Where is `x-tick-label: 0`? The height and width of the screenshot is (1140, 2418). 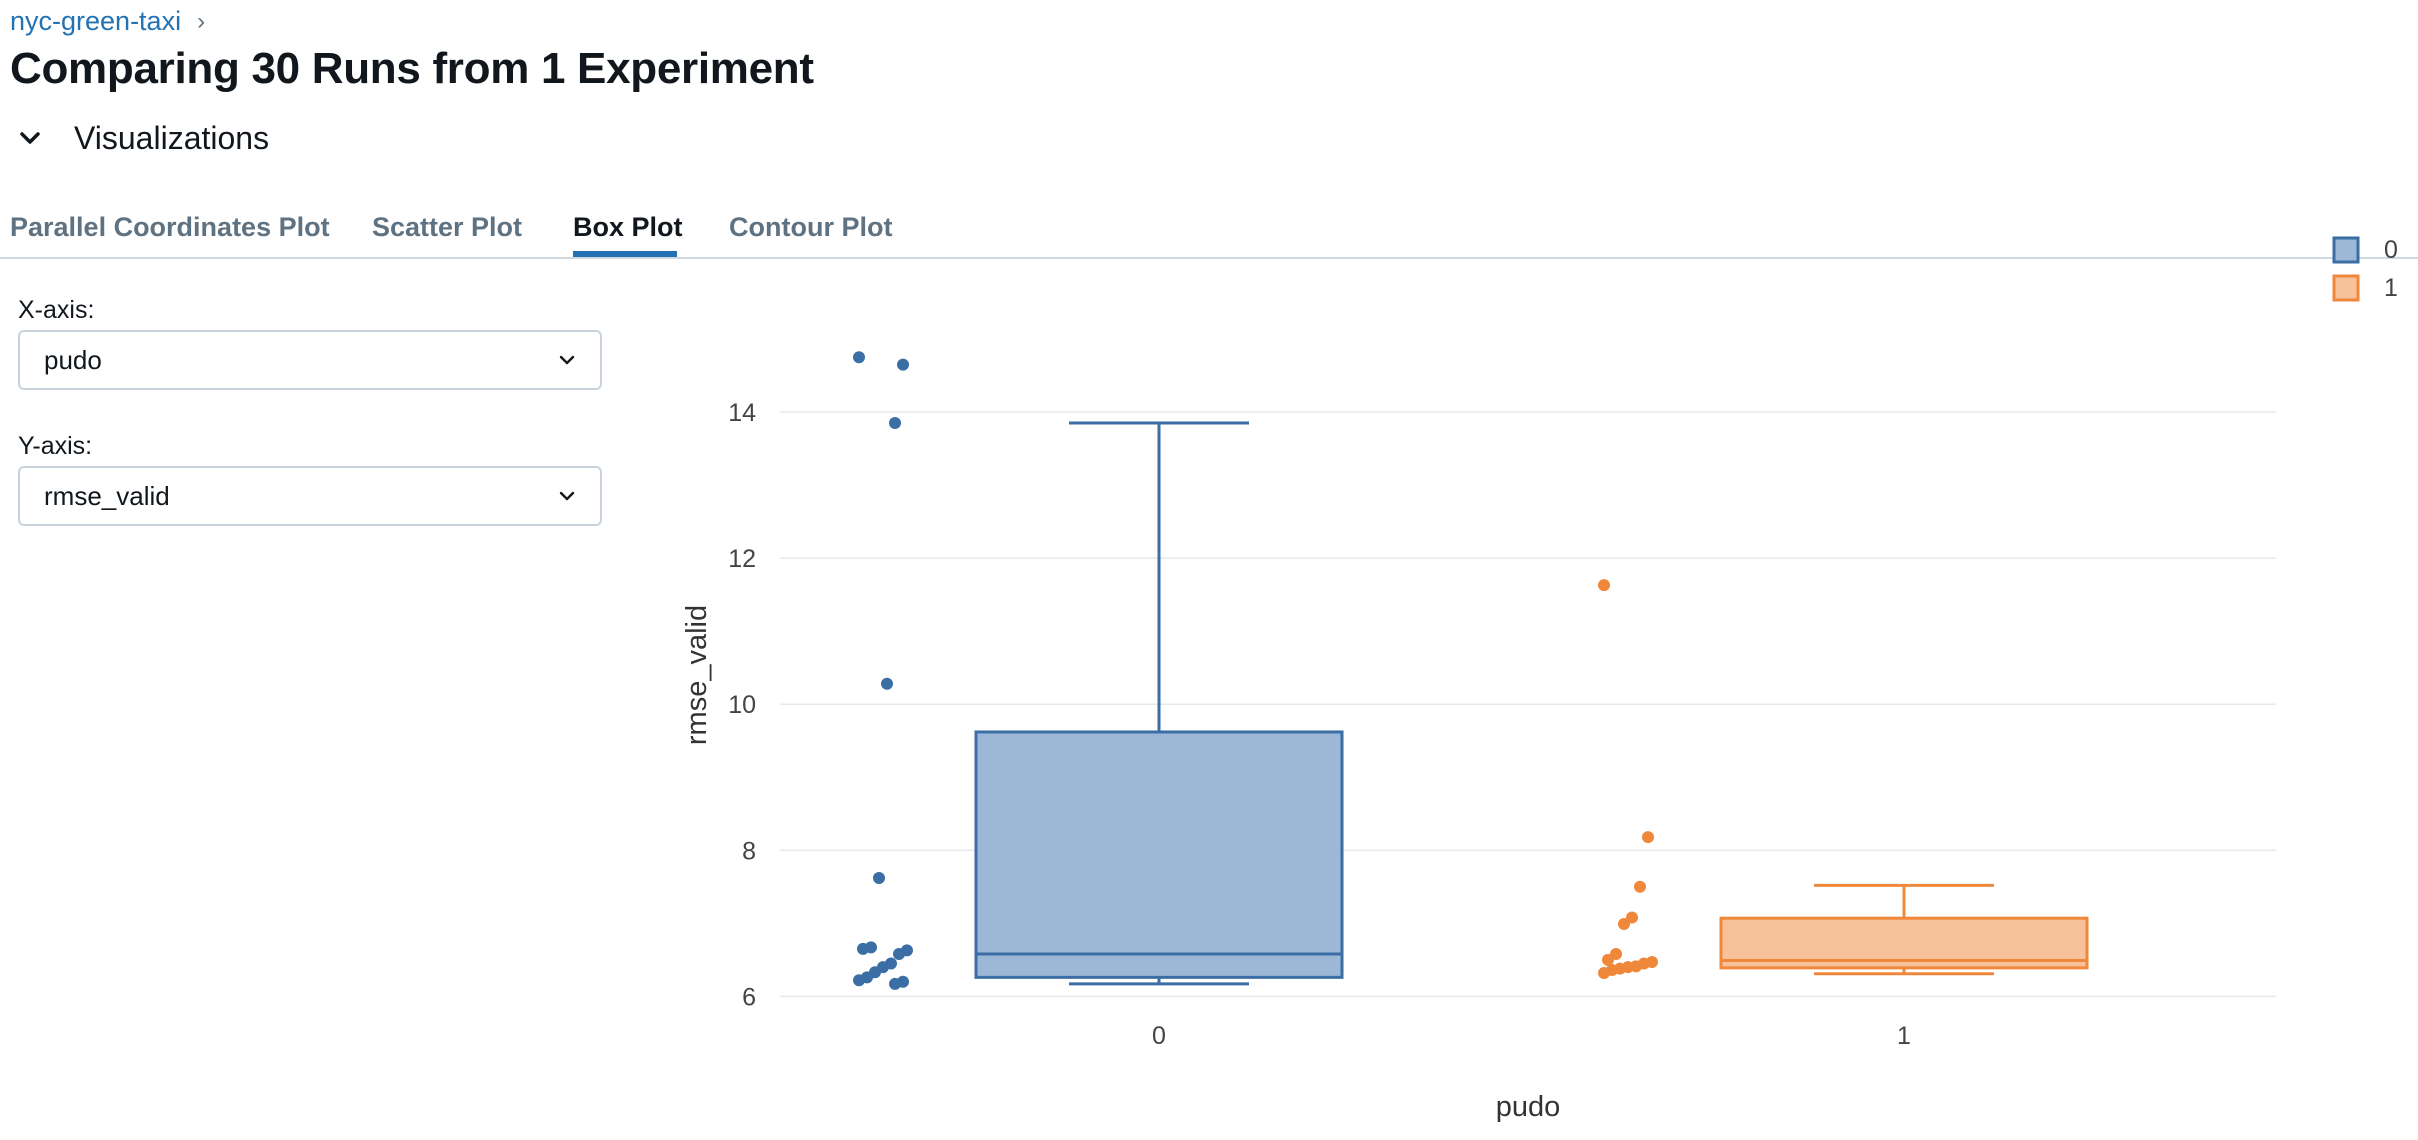 x-tick-label: 0 is located at coordinates (1159, 1036).